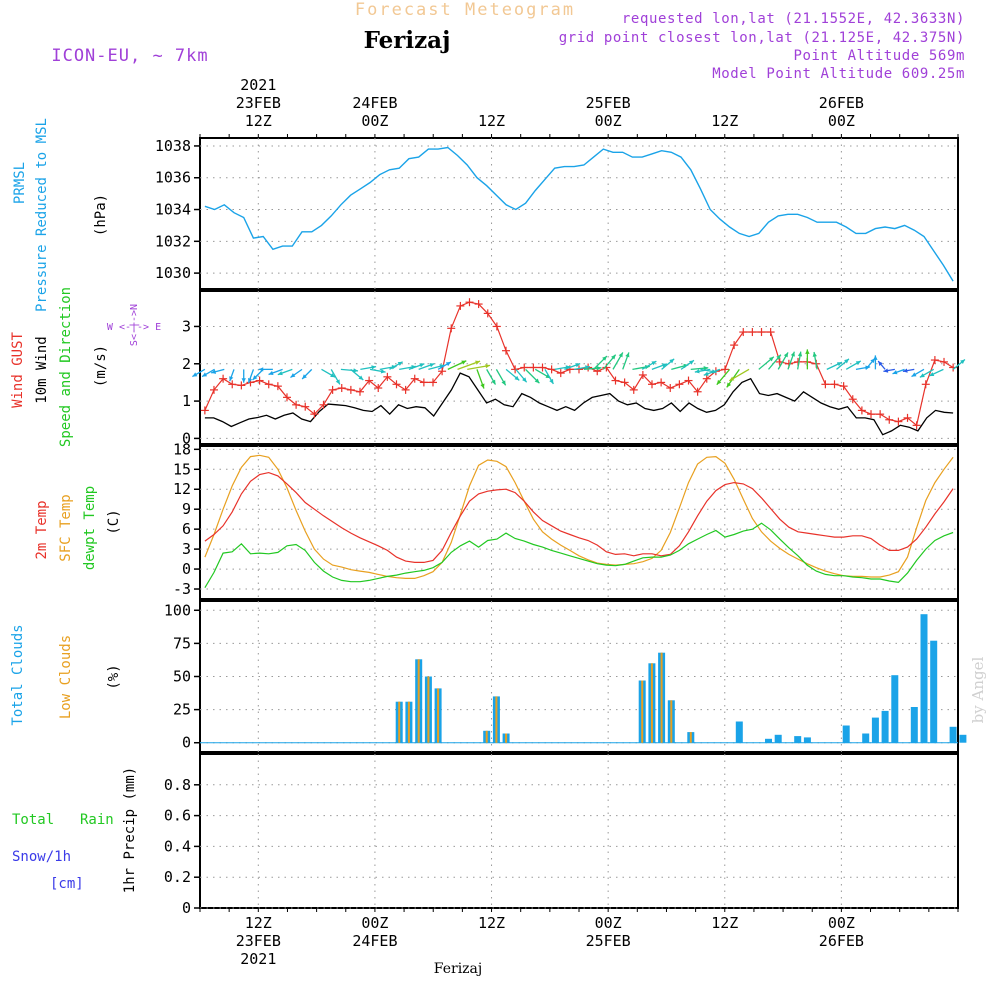 The height and width of the screenshot is (1000, 1000). I want to click on compass-ns: S<-|->N, so click(134, 325).